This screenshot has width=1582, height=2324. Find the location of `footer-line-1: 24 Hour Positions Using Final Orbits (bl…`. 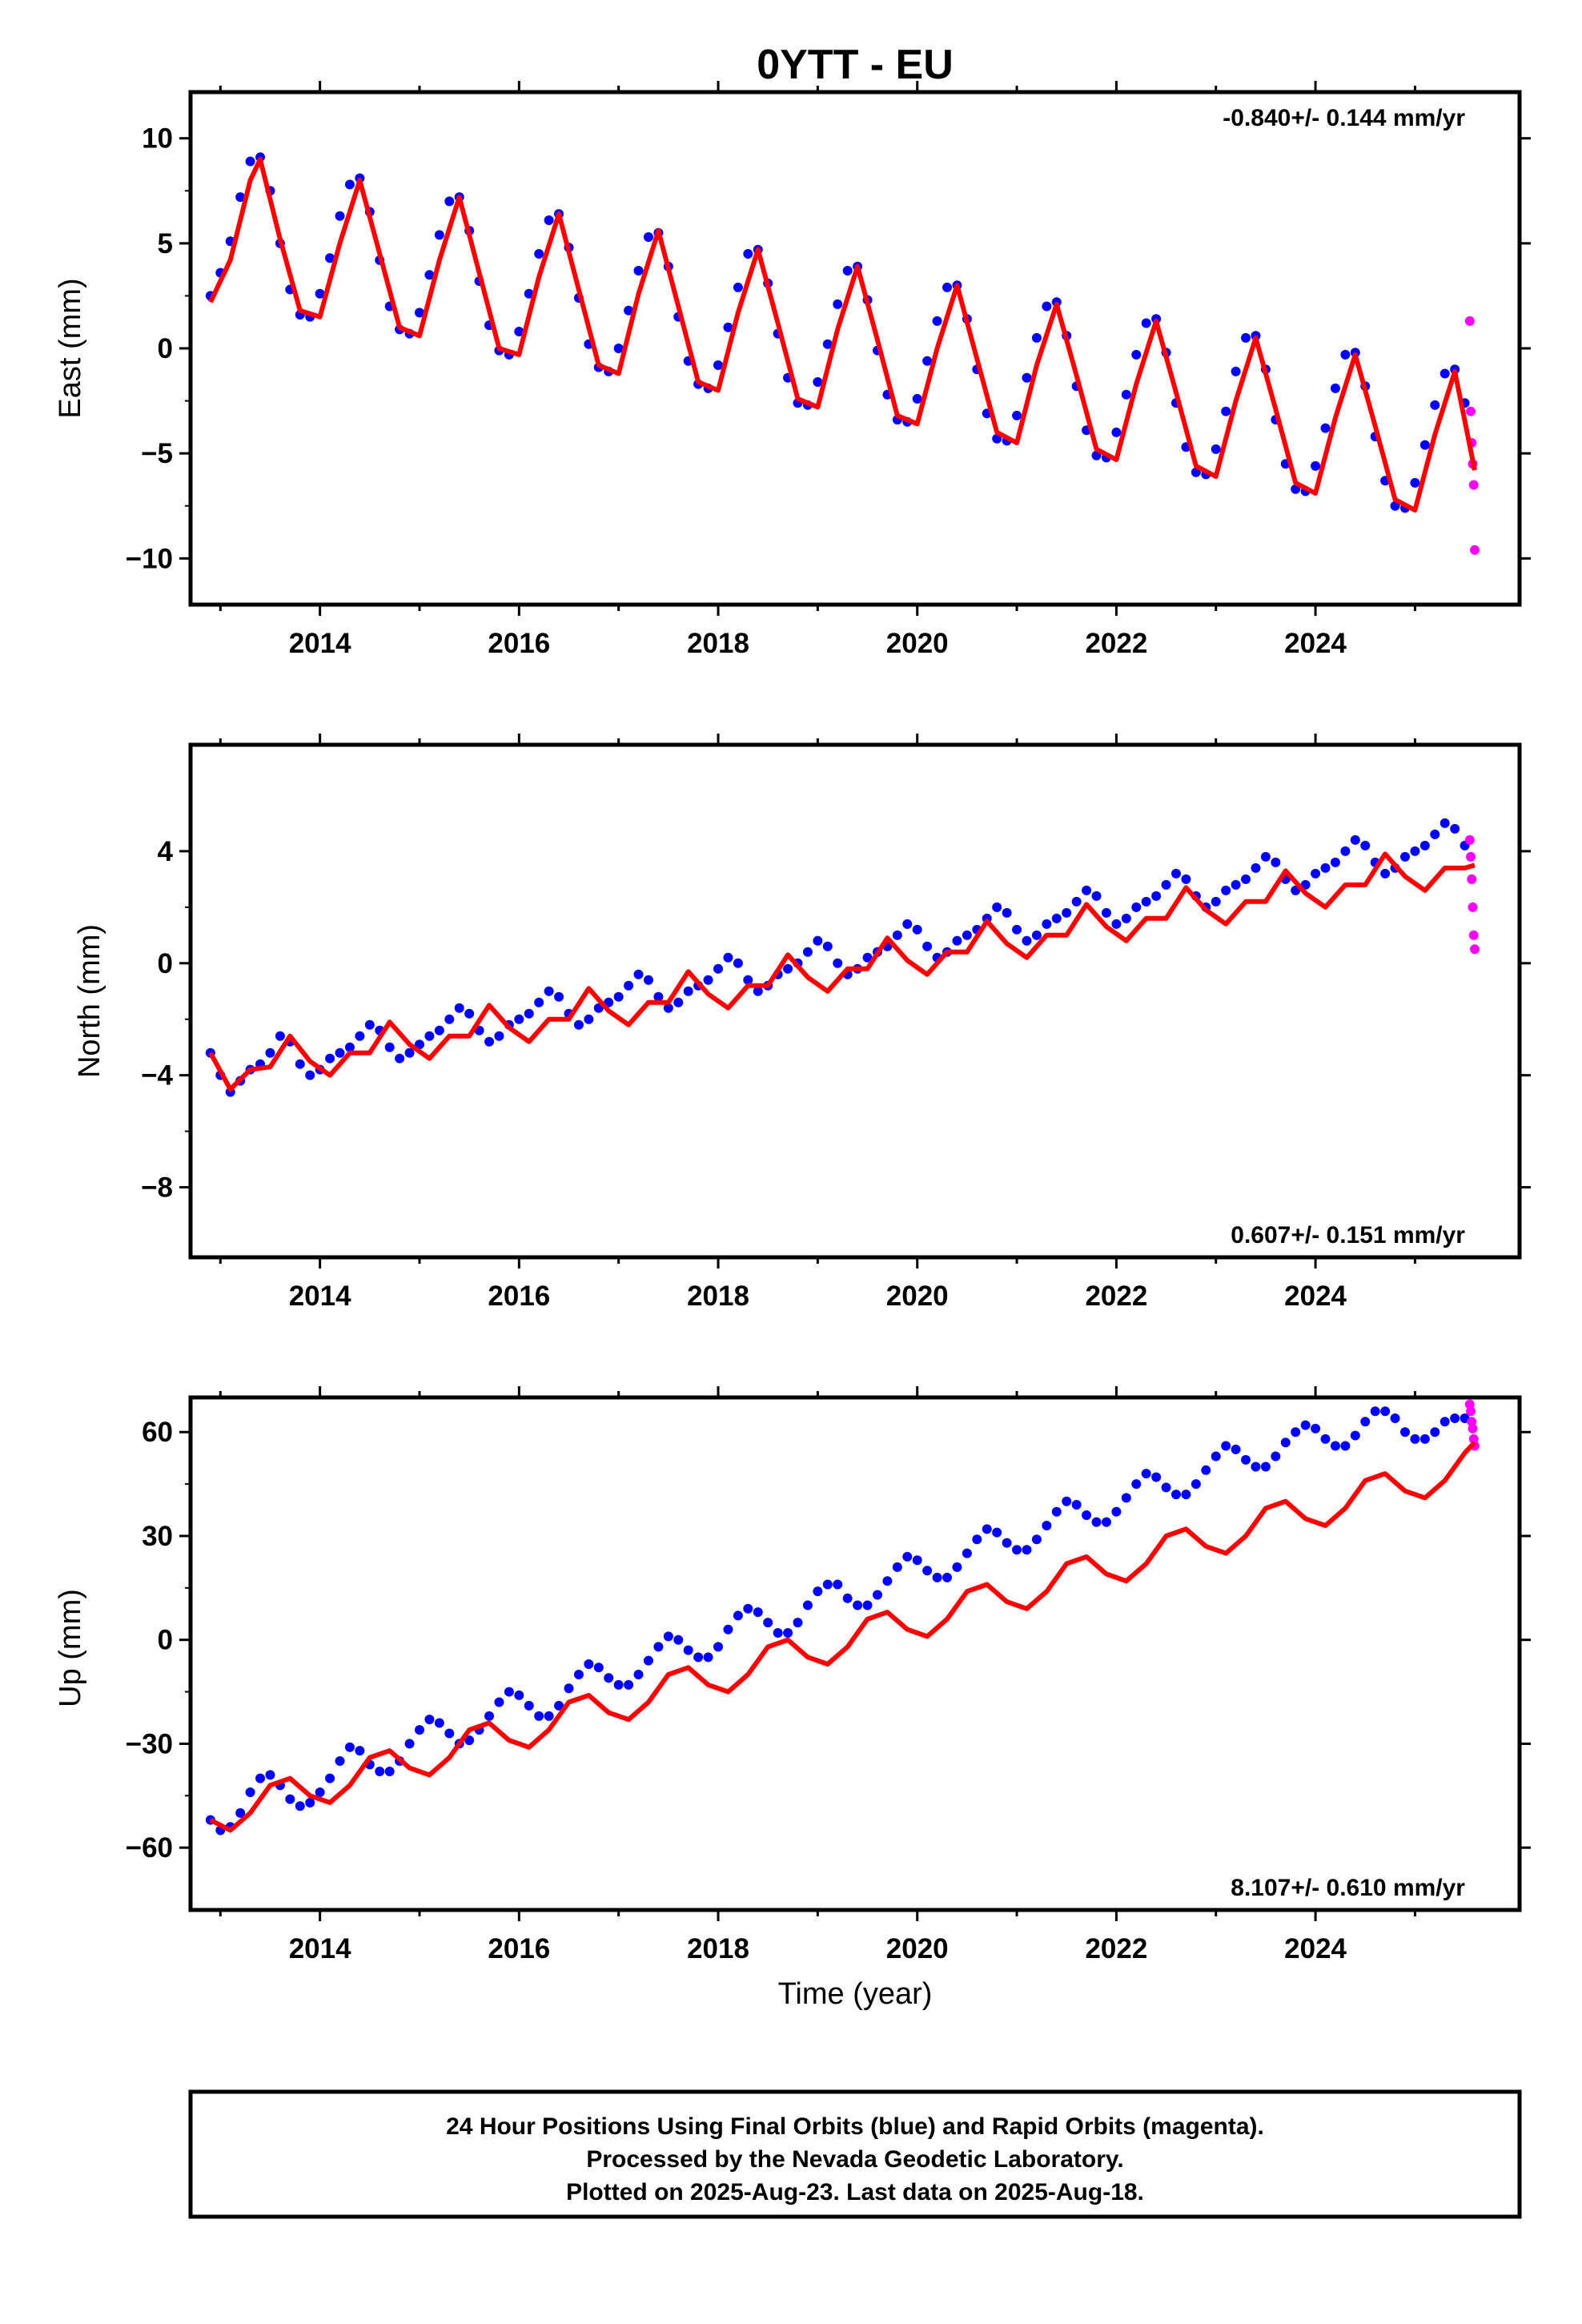

footer-line-1: 24 Hour Positions Using Final Orbits (bl… is located at coordinates (855, 2126).